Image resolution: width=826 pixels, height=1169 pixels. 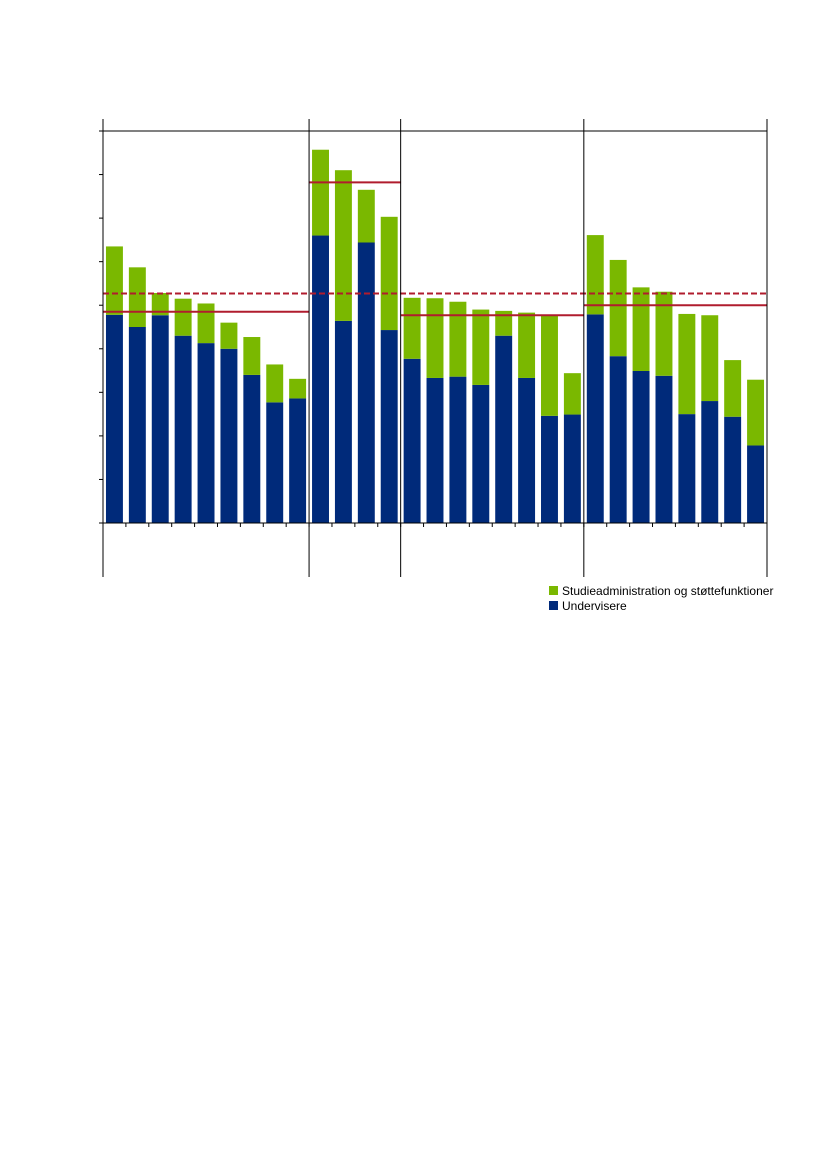 I want to click on legend-label-undervisere: Undervisere, so click(x=594, y=605).